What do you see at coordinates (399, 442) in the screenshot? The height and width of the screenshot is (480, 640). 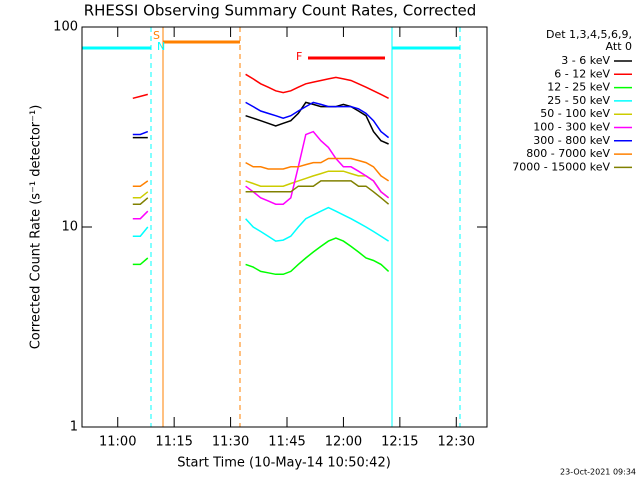 I see `x-tick-label: 12:15` at bounding box center [399, 442].